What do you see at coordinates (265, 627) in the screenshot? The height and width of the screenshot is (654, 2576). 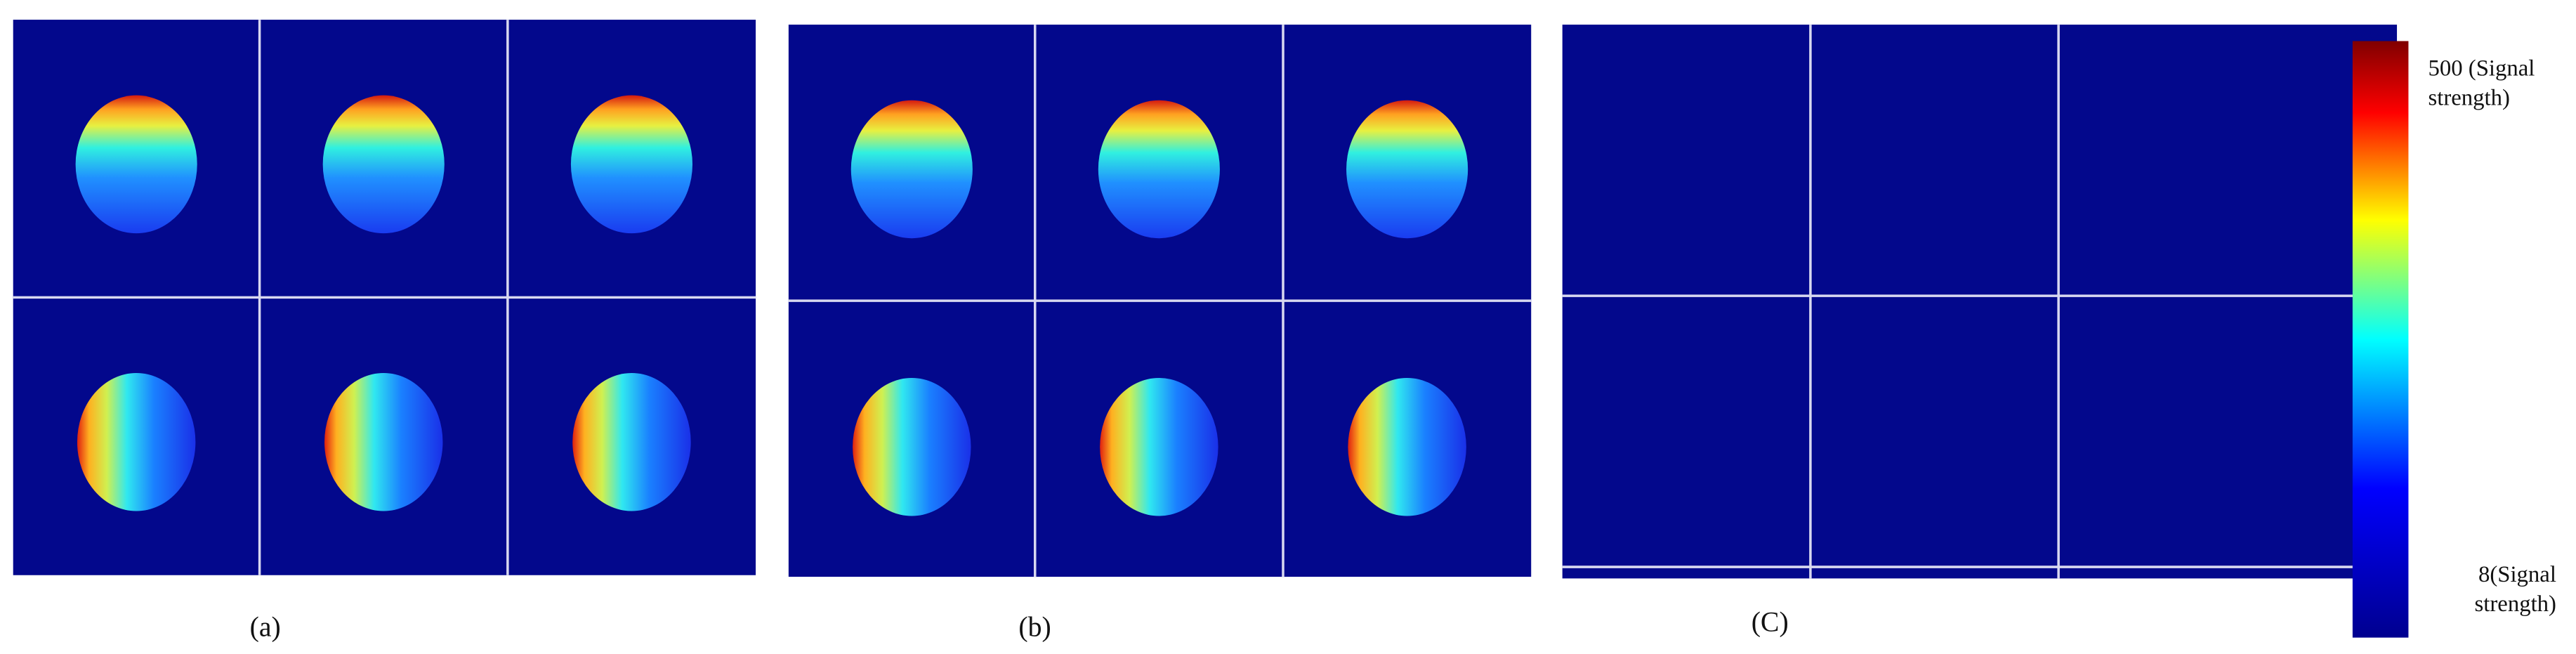 I see `panel-label: (a)` at bounding box center [265, 627].